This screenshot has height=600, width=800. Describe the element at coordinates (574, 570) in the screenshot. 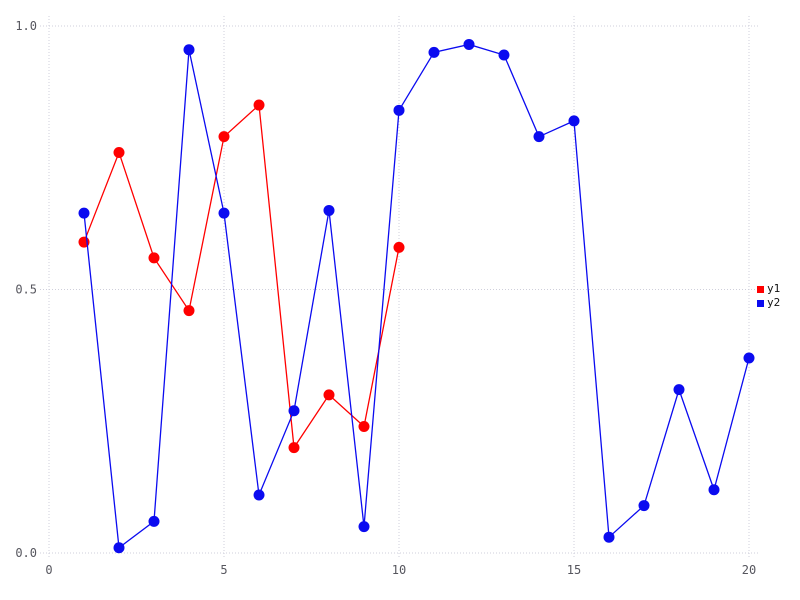

I see `x-tick-label-15: 15` at that location.